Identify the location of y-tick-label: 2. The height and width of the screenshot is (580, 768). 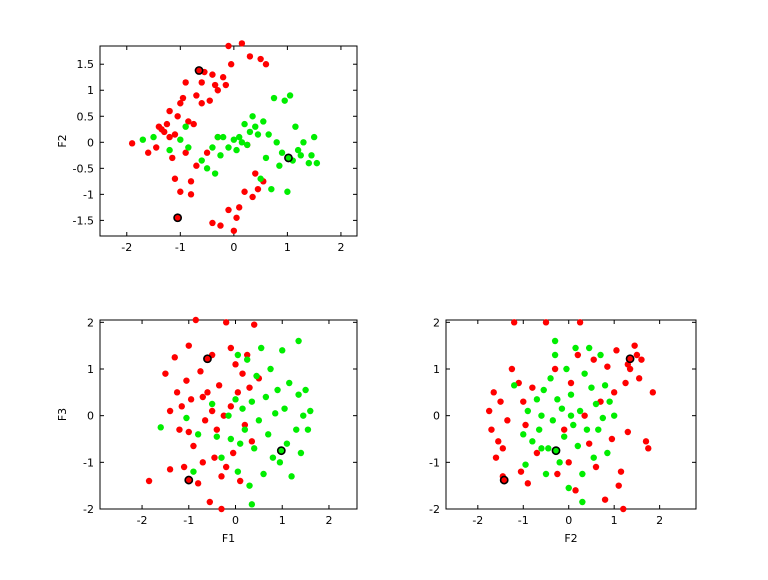
(90, 322).